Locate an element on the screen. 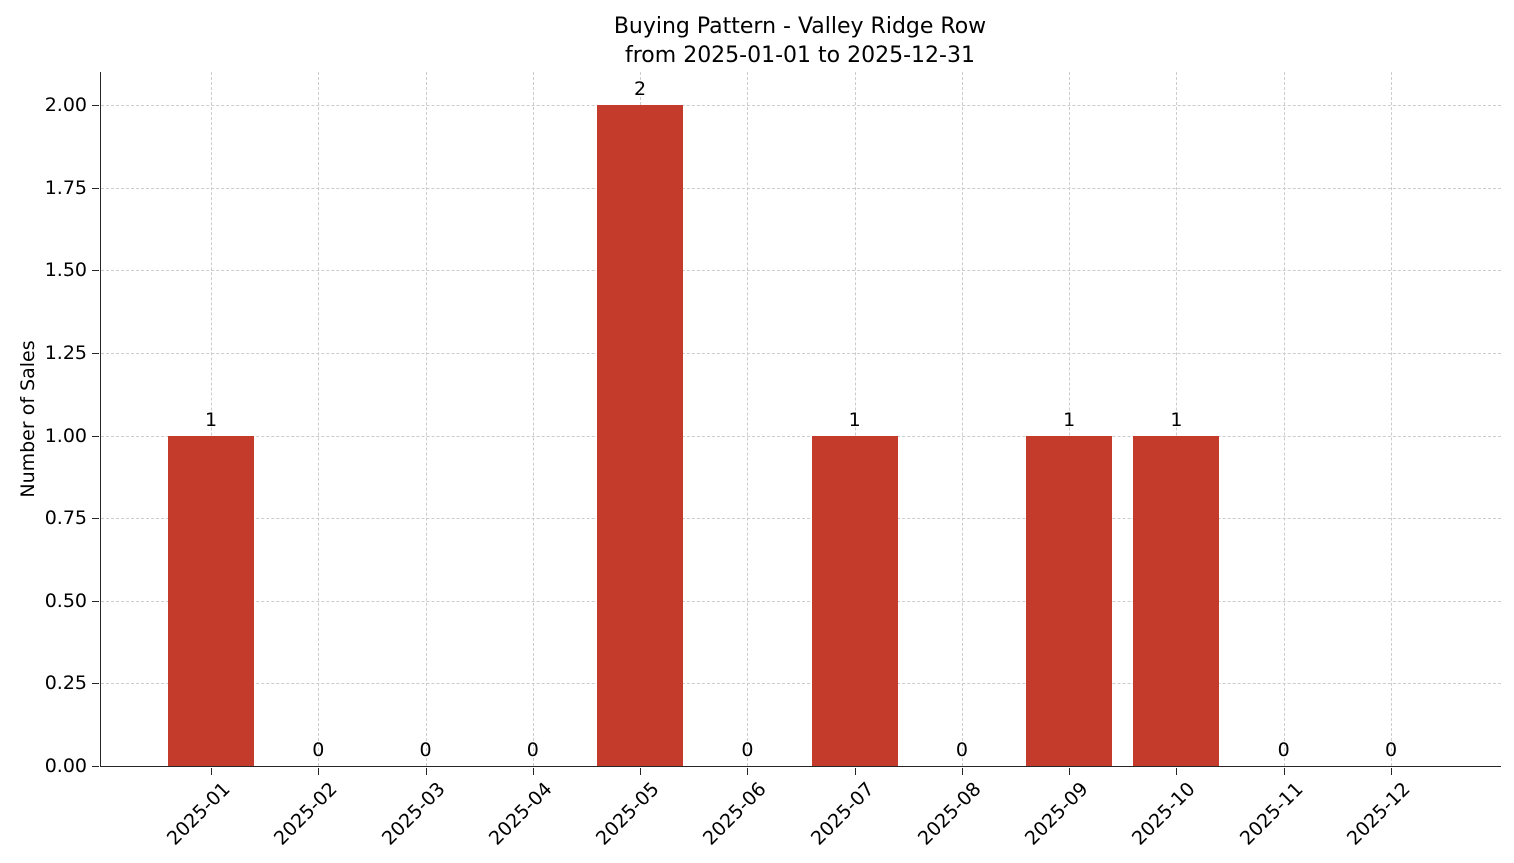 The width and height of the screenshot is (1514, 863). y-tick-label: 0.75 is located at coordinates (65, 518).